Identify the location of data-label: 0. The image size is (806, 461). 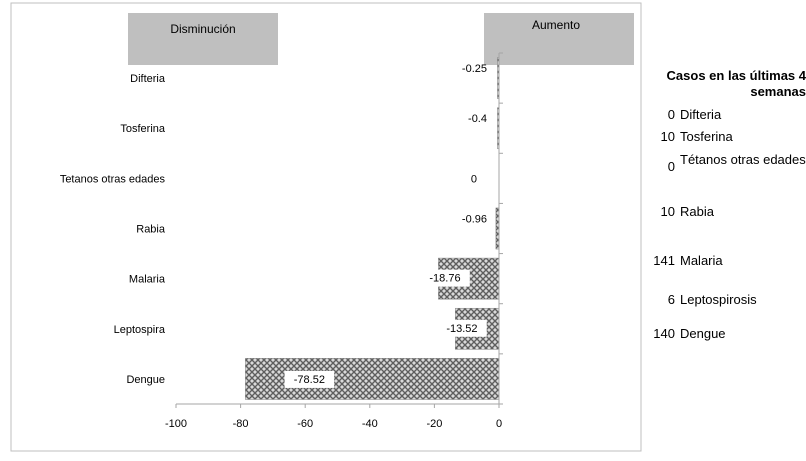
(474, 179).